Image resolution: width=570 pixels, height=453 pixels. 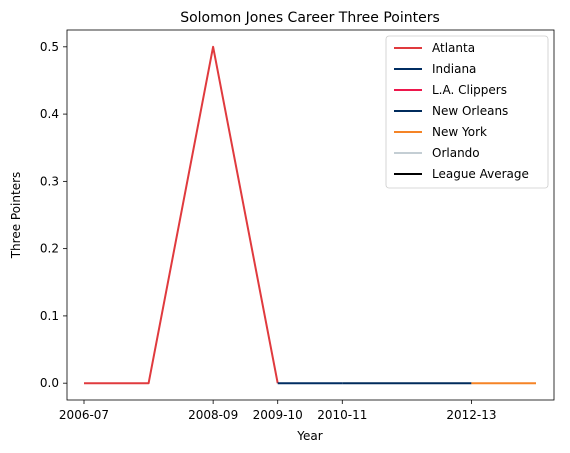 What do you see at coordinates (49, 181) in the screenshot?
I see `y-tick-label: 0.3` at bounding box center [49, 181].